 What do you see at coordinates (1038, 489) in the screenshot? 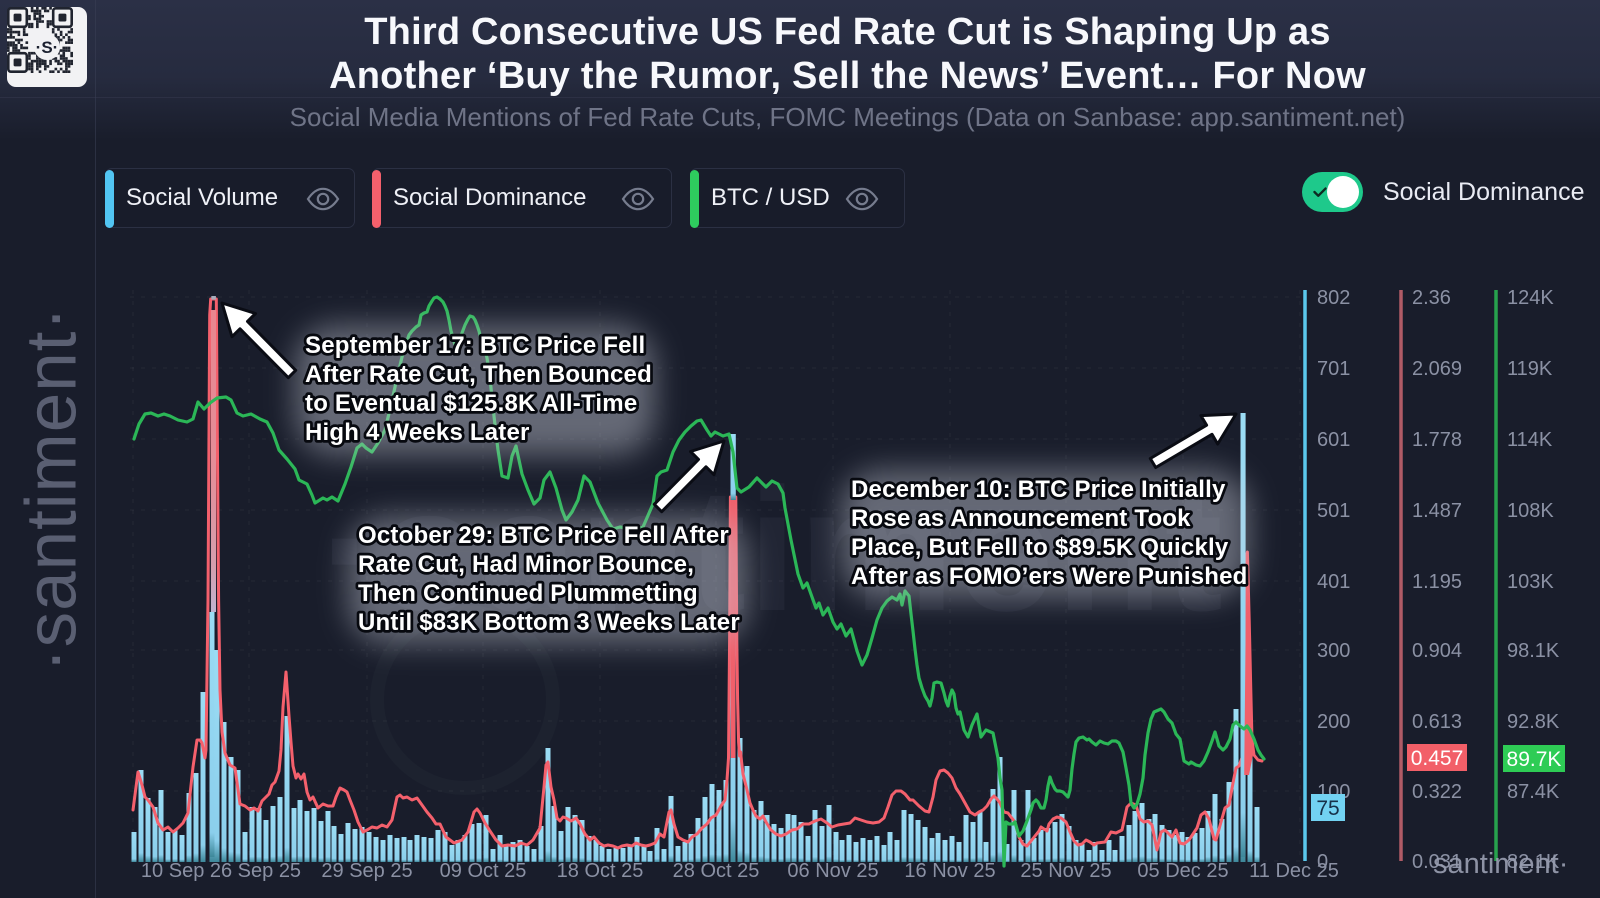
I see `svg-text:December 10: BTC Price Initial: December 10: BTC Price Initially` at bounding box center [1038, 489].